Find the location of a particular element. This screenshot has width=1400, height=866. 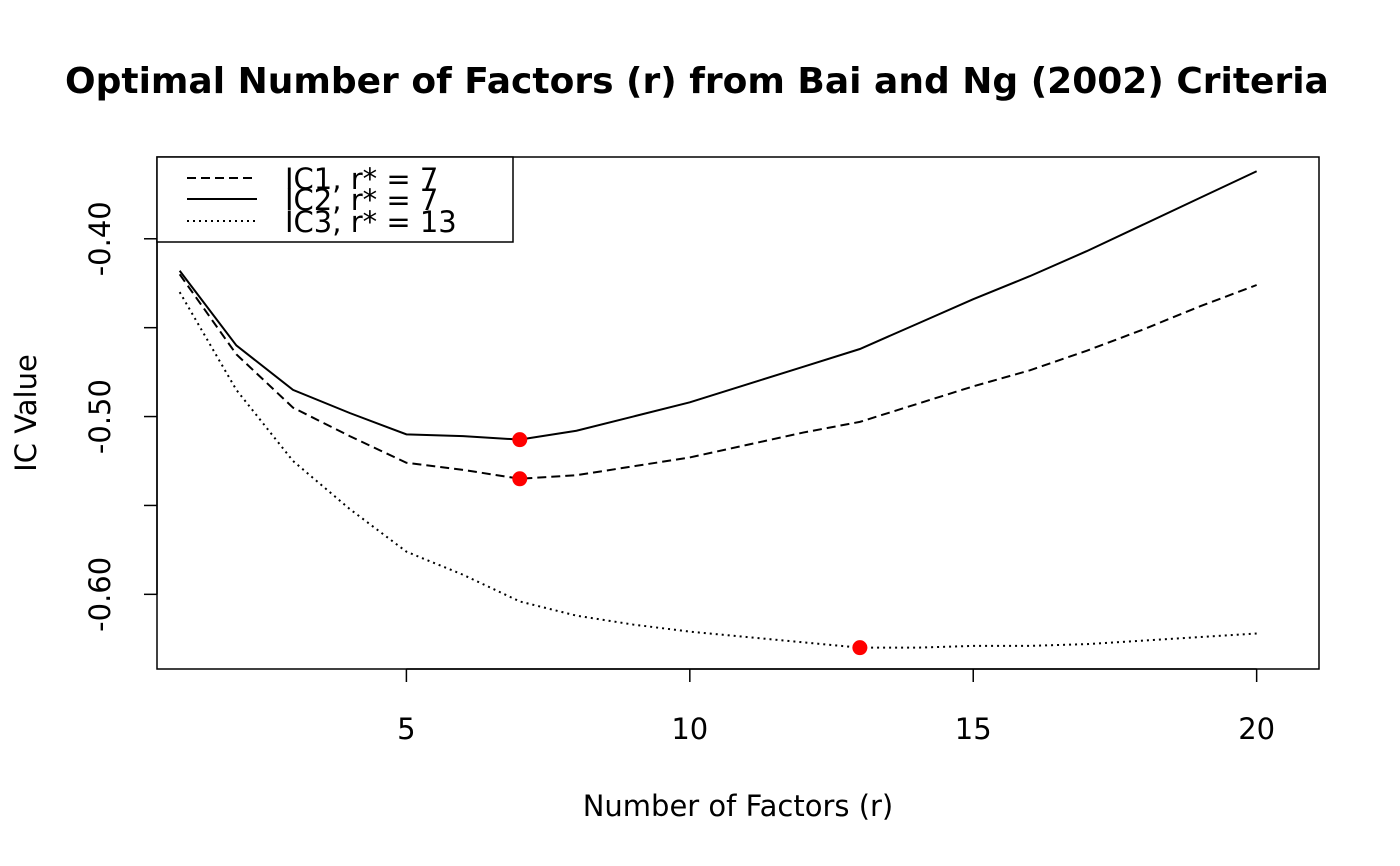

y-tick-label: -0.60 is located at coordinates (100, 594).